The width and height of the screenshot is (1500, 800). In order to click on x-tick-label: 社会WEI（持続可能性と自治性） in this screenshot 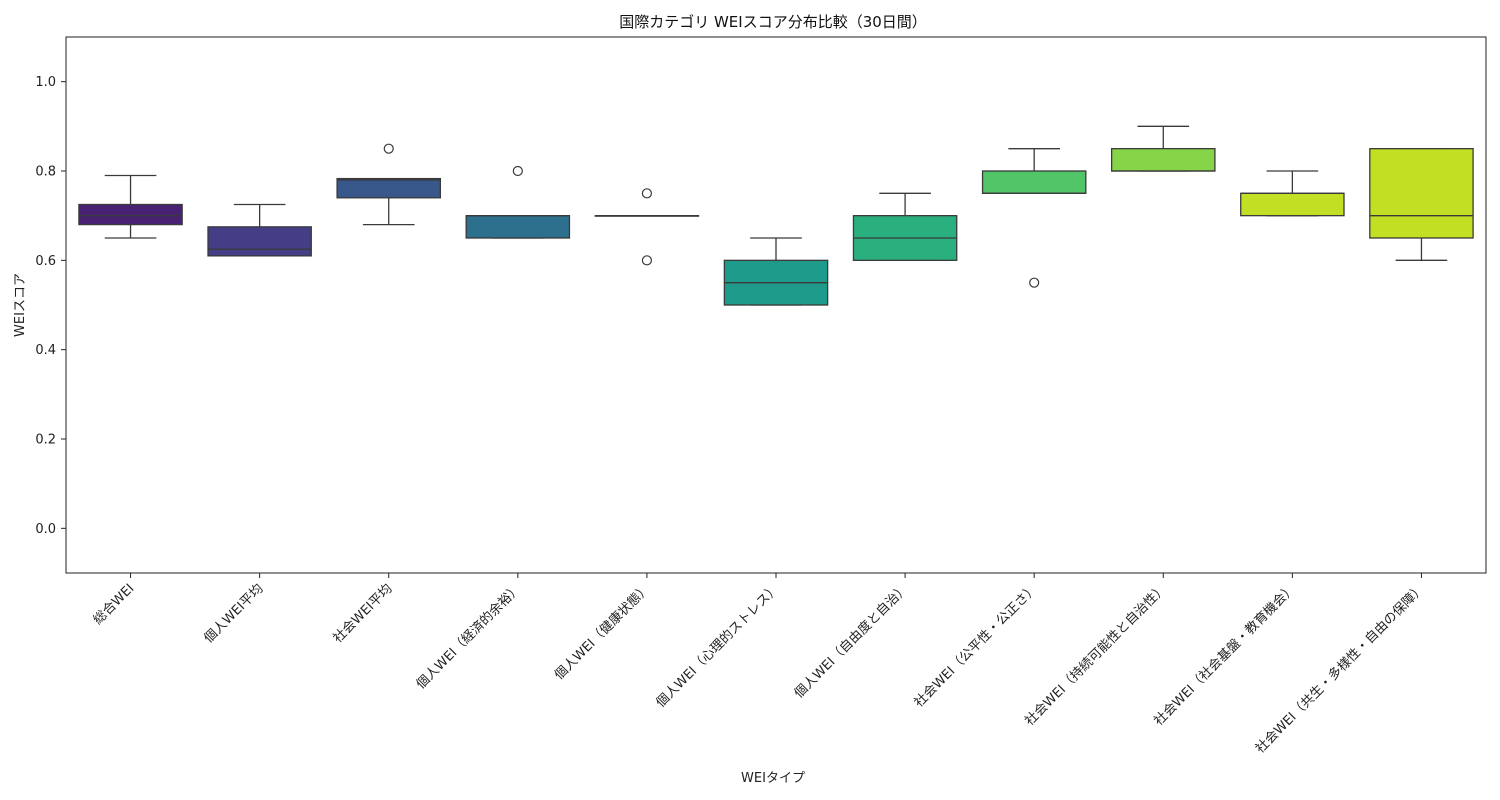, I will do `click(1096, 655)`.